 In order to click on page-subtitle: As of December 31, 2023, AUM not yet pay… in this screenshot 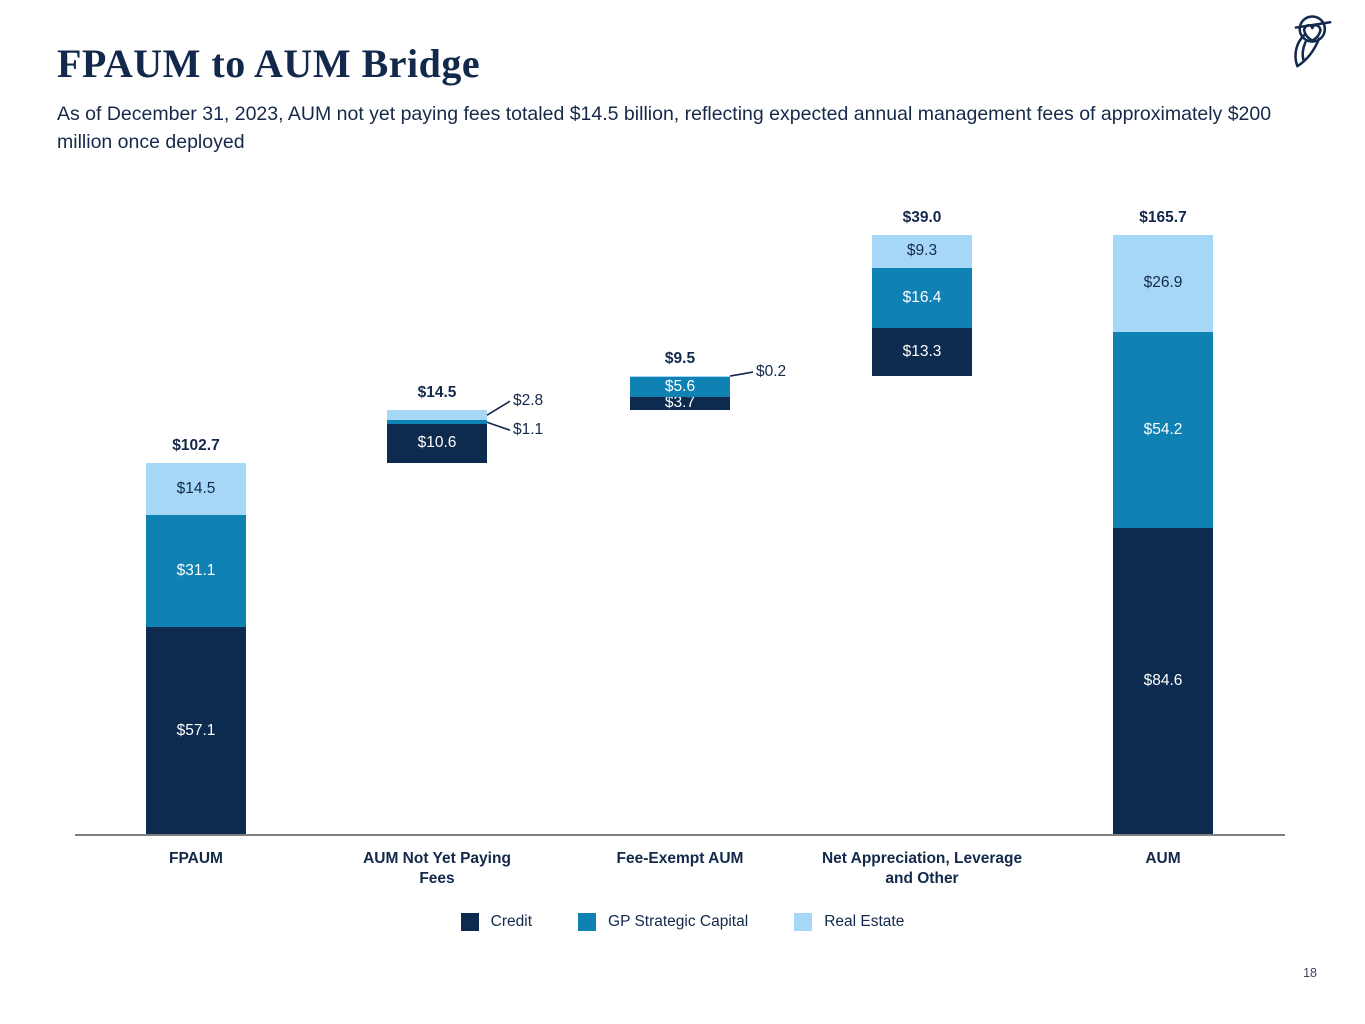, I will do `click(664, 128)`.